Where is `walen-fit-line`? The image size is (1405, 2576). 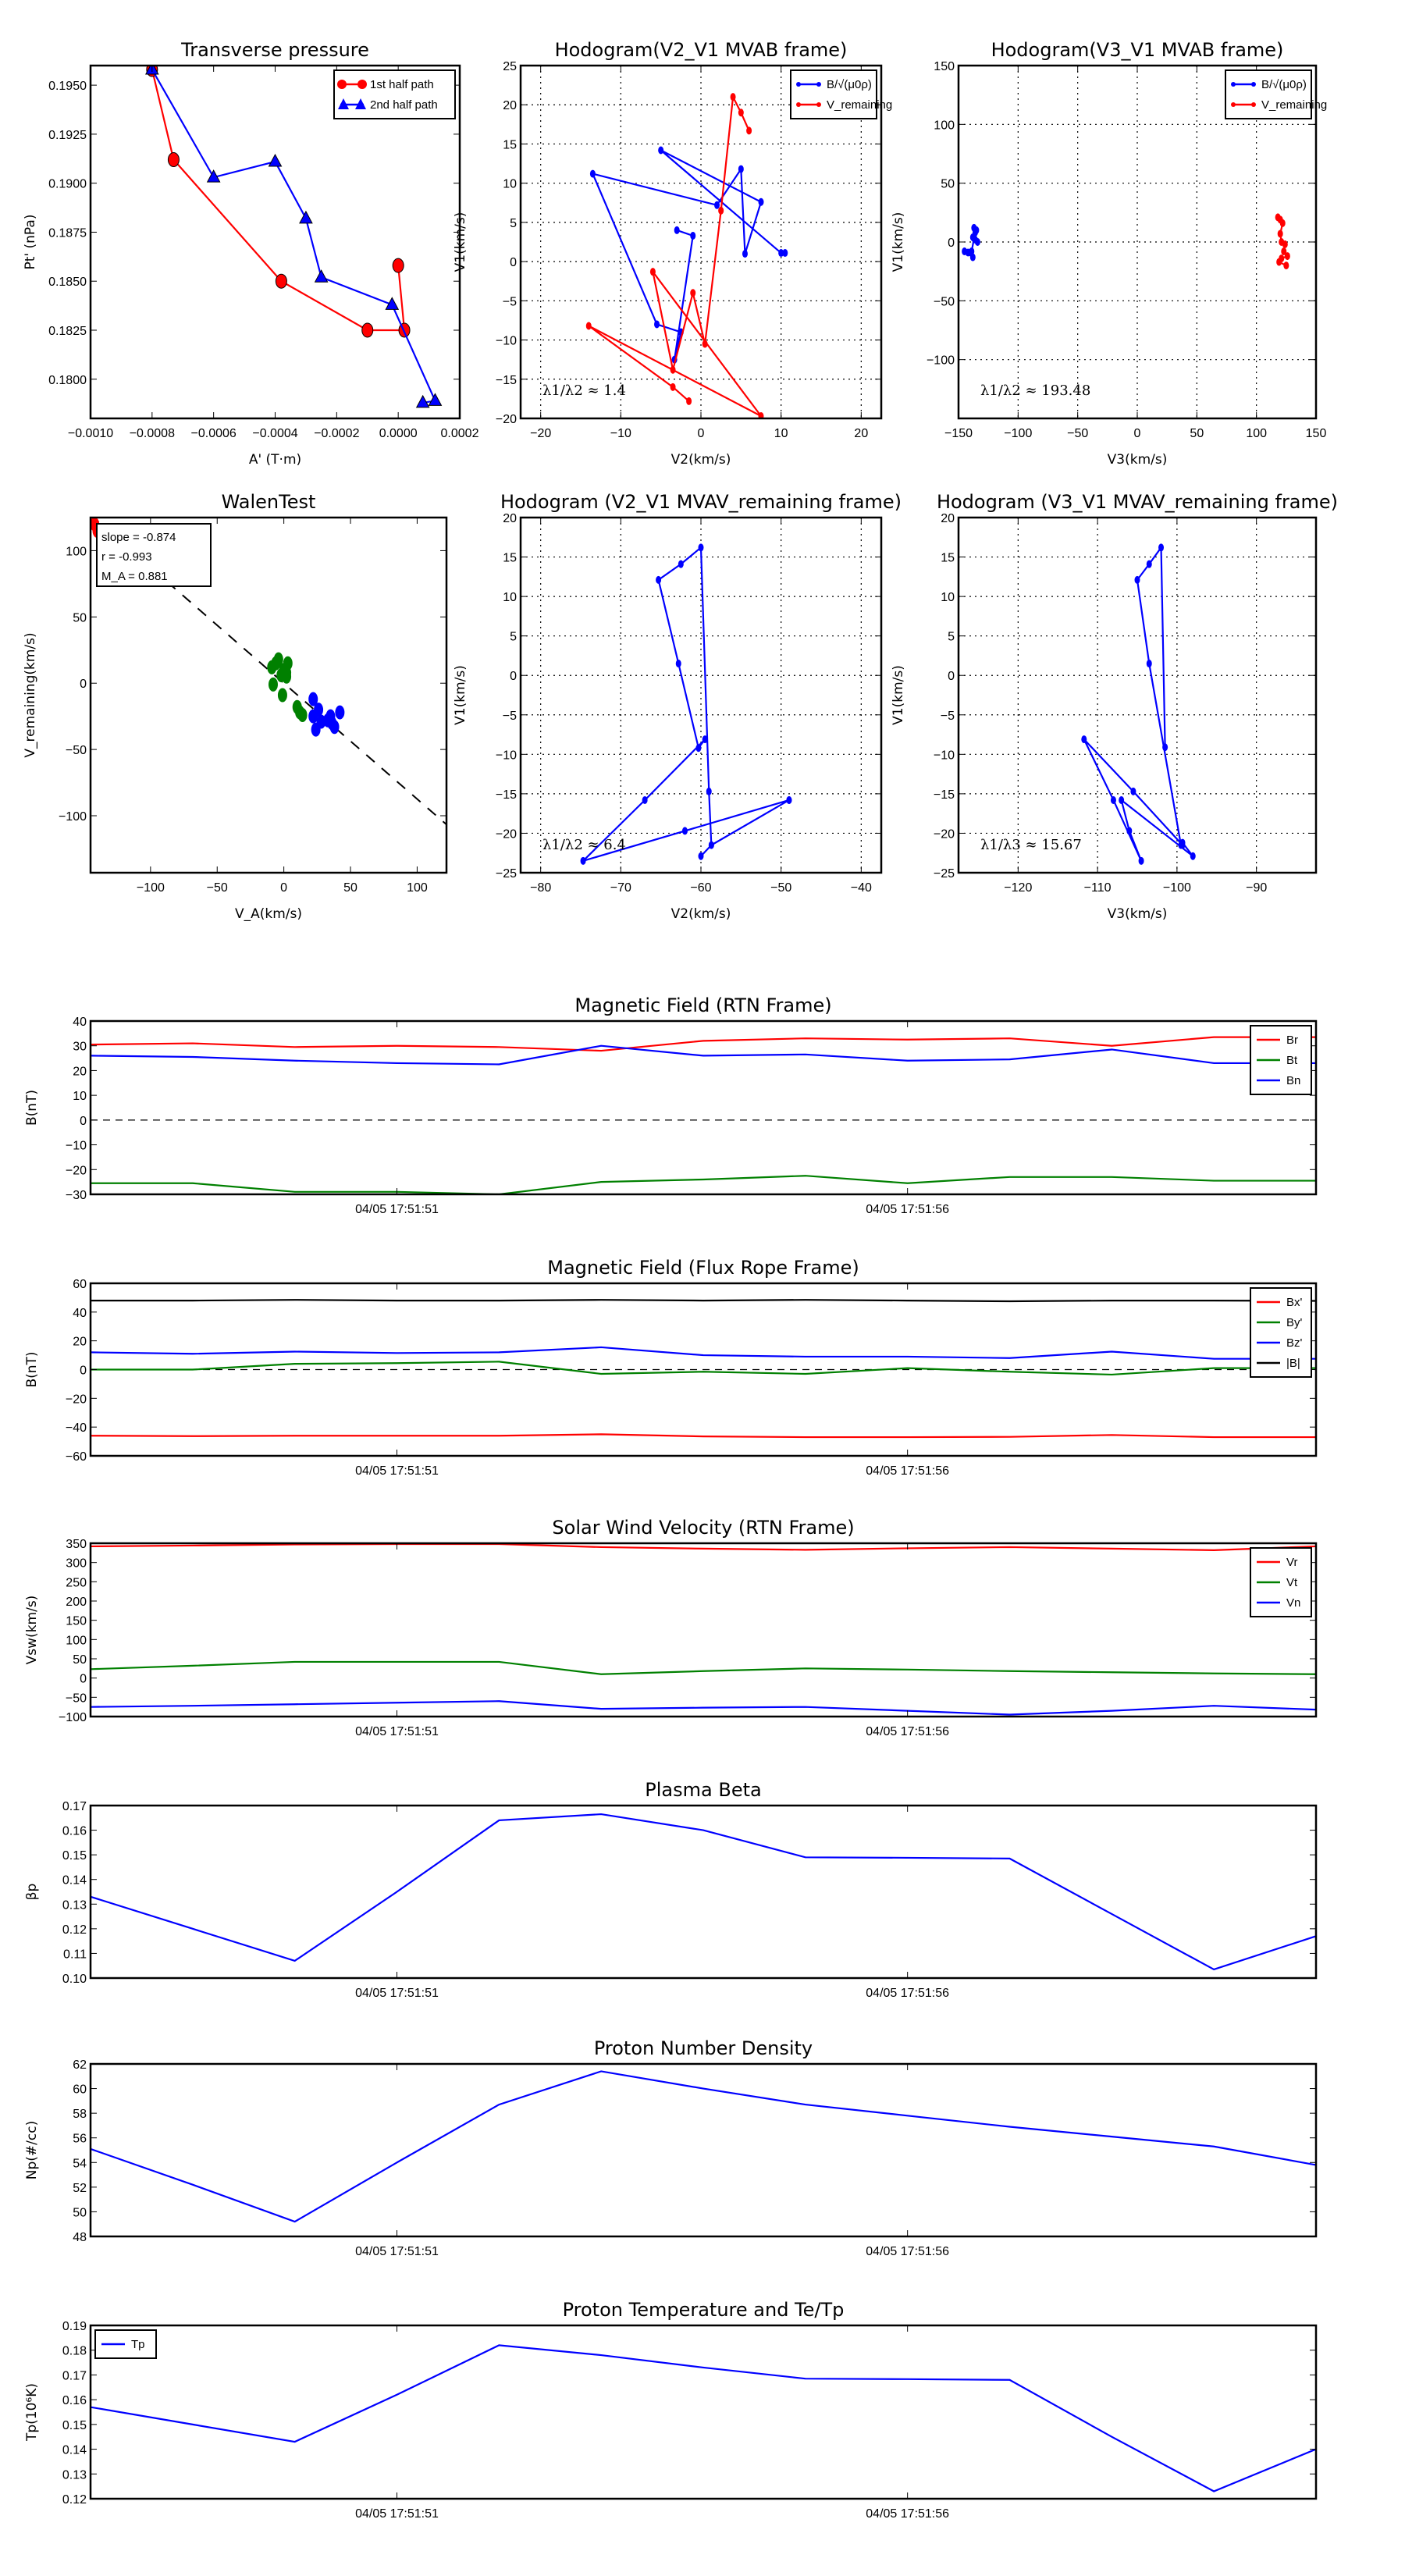
walen-fit-line is located at coordinates (269, 672).